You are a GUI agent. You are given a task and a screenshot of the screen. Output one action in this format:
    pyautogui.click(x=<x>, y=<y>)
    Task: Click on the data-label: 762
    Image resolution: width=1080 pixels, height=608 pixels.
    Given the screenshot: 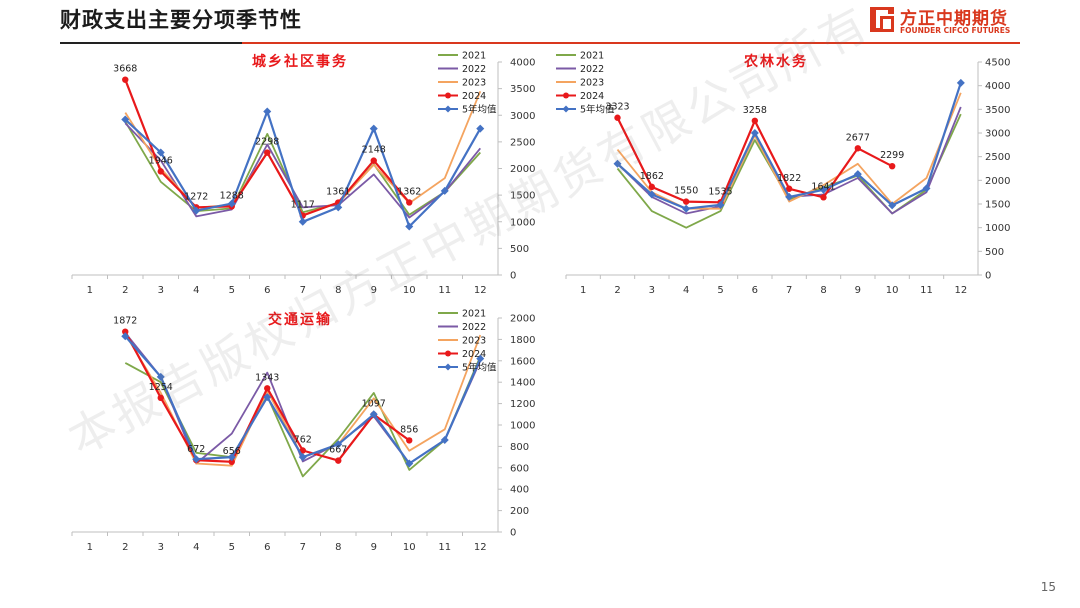 What is the action you would take?
    pyautogui.click(x=303, y=439)
    